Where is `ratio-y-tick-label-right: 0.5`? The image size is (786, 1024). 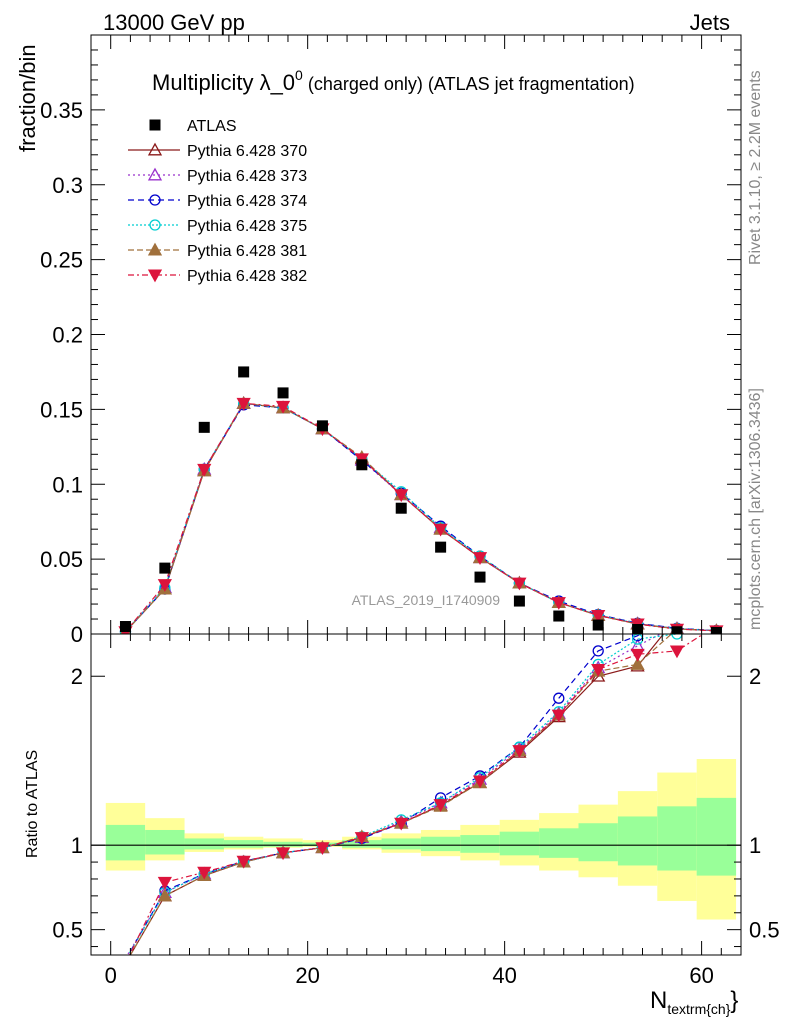
ratio-y-tick-label-right: 0.5 is located at coordinates (764, 930).